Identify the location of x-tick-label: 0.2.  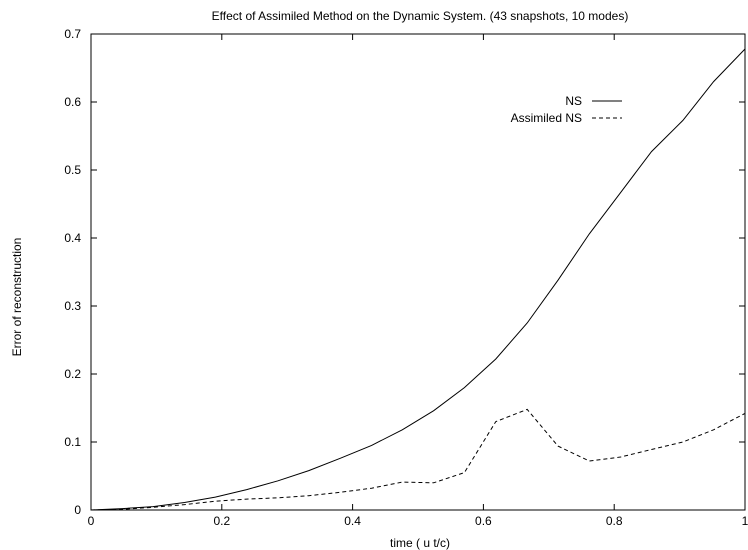
(221, 521).